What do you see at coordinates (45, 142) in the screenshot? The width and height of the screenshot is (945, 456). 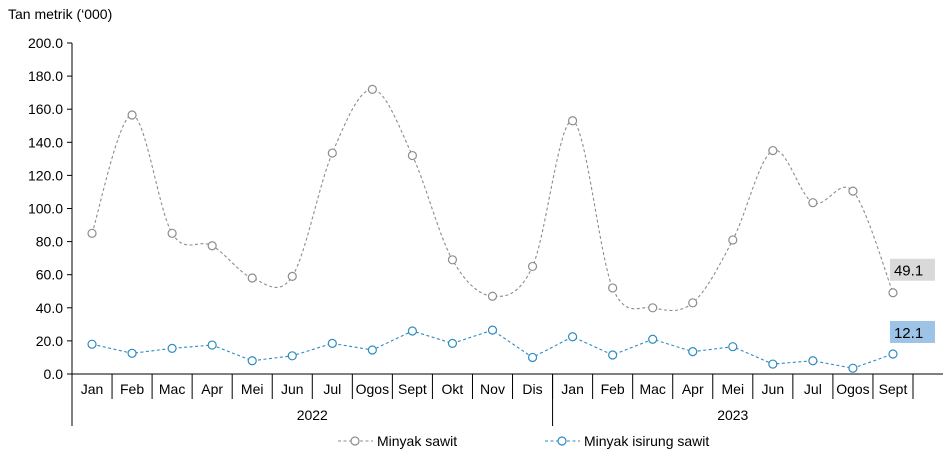 I see `y-tick-label: 140.0` at bounding box center [45, 142].